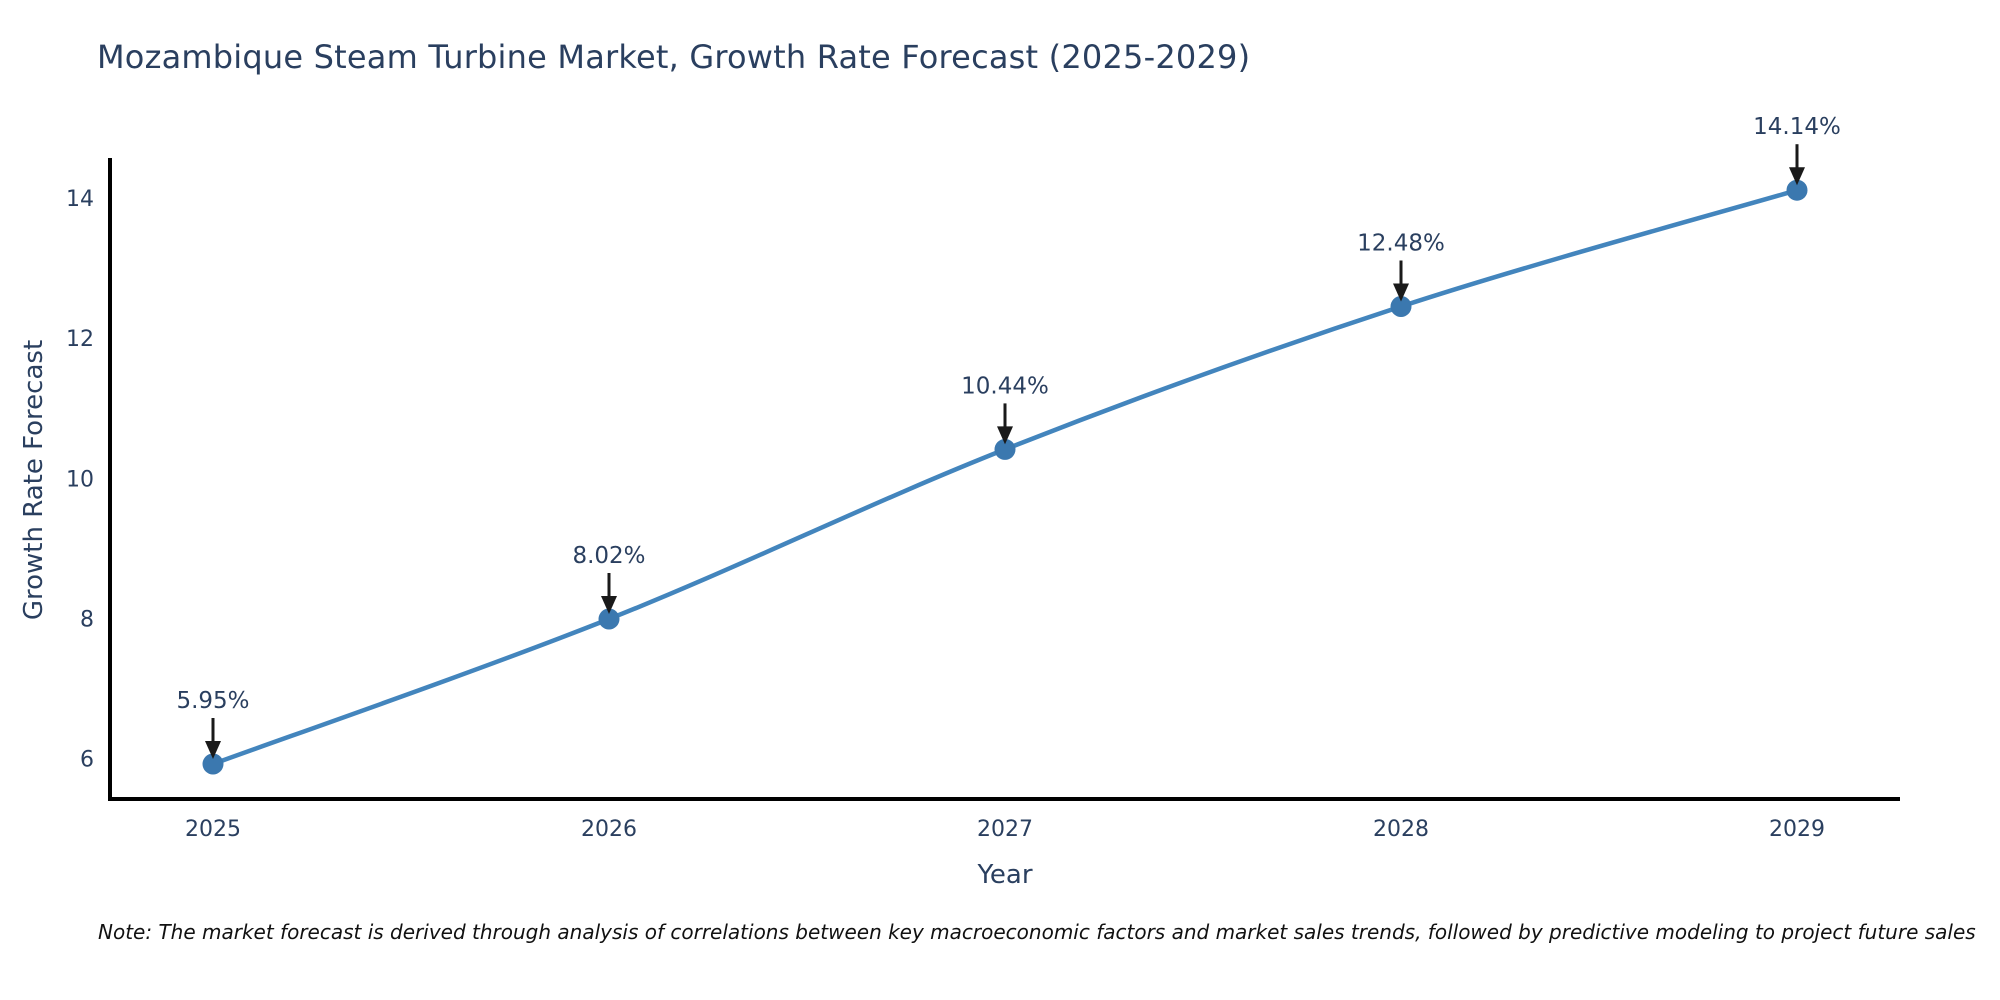  What do you see at coordinates (1401, 829) in the screenshot?
I see `x-tick-label: 2028` at bounding box center [1401, 829].